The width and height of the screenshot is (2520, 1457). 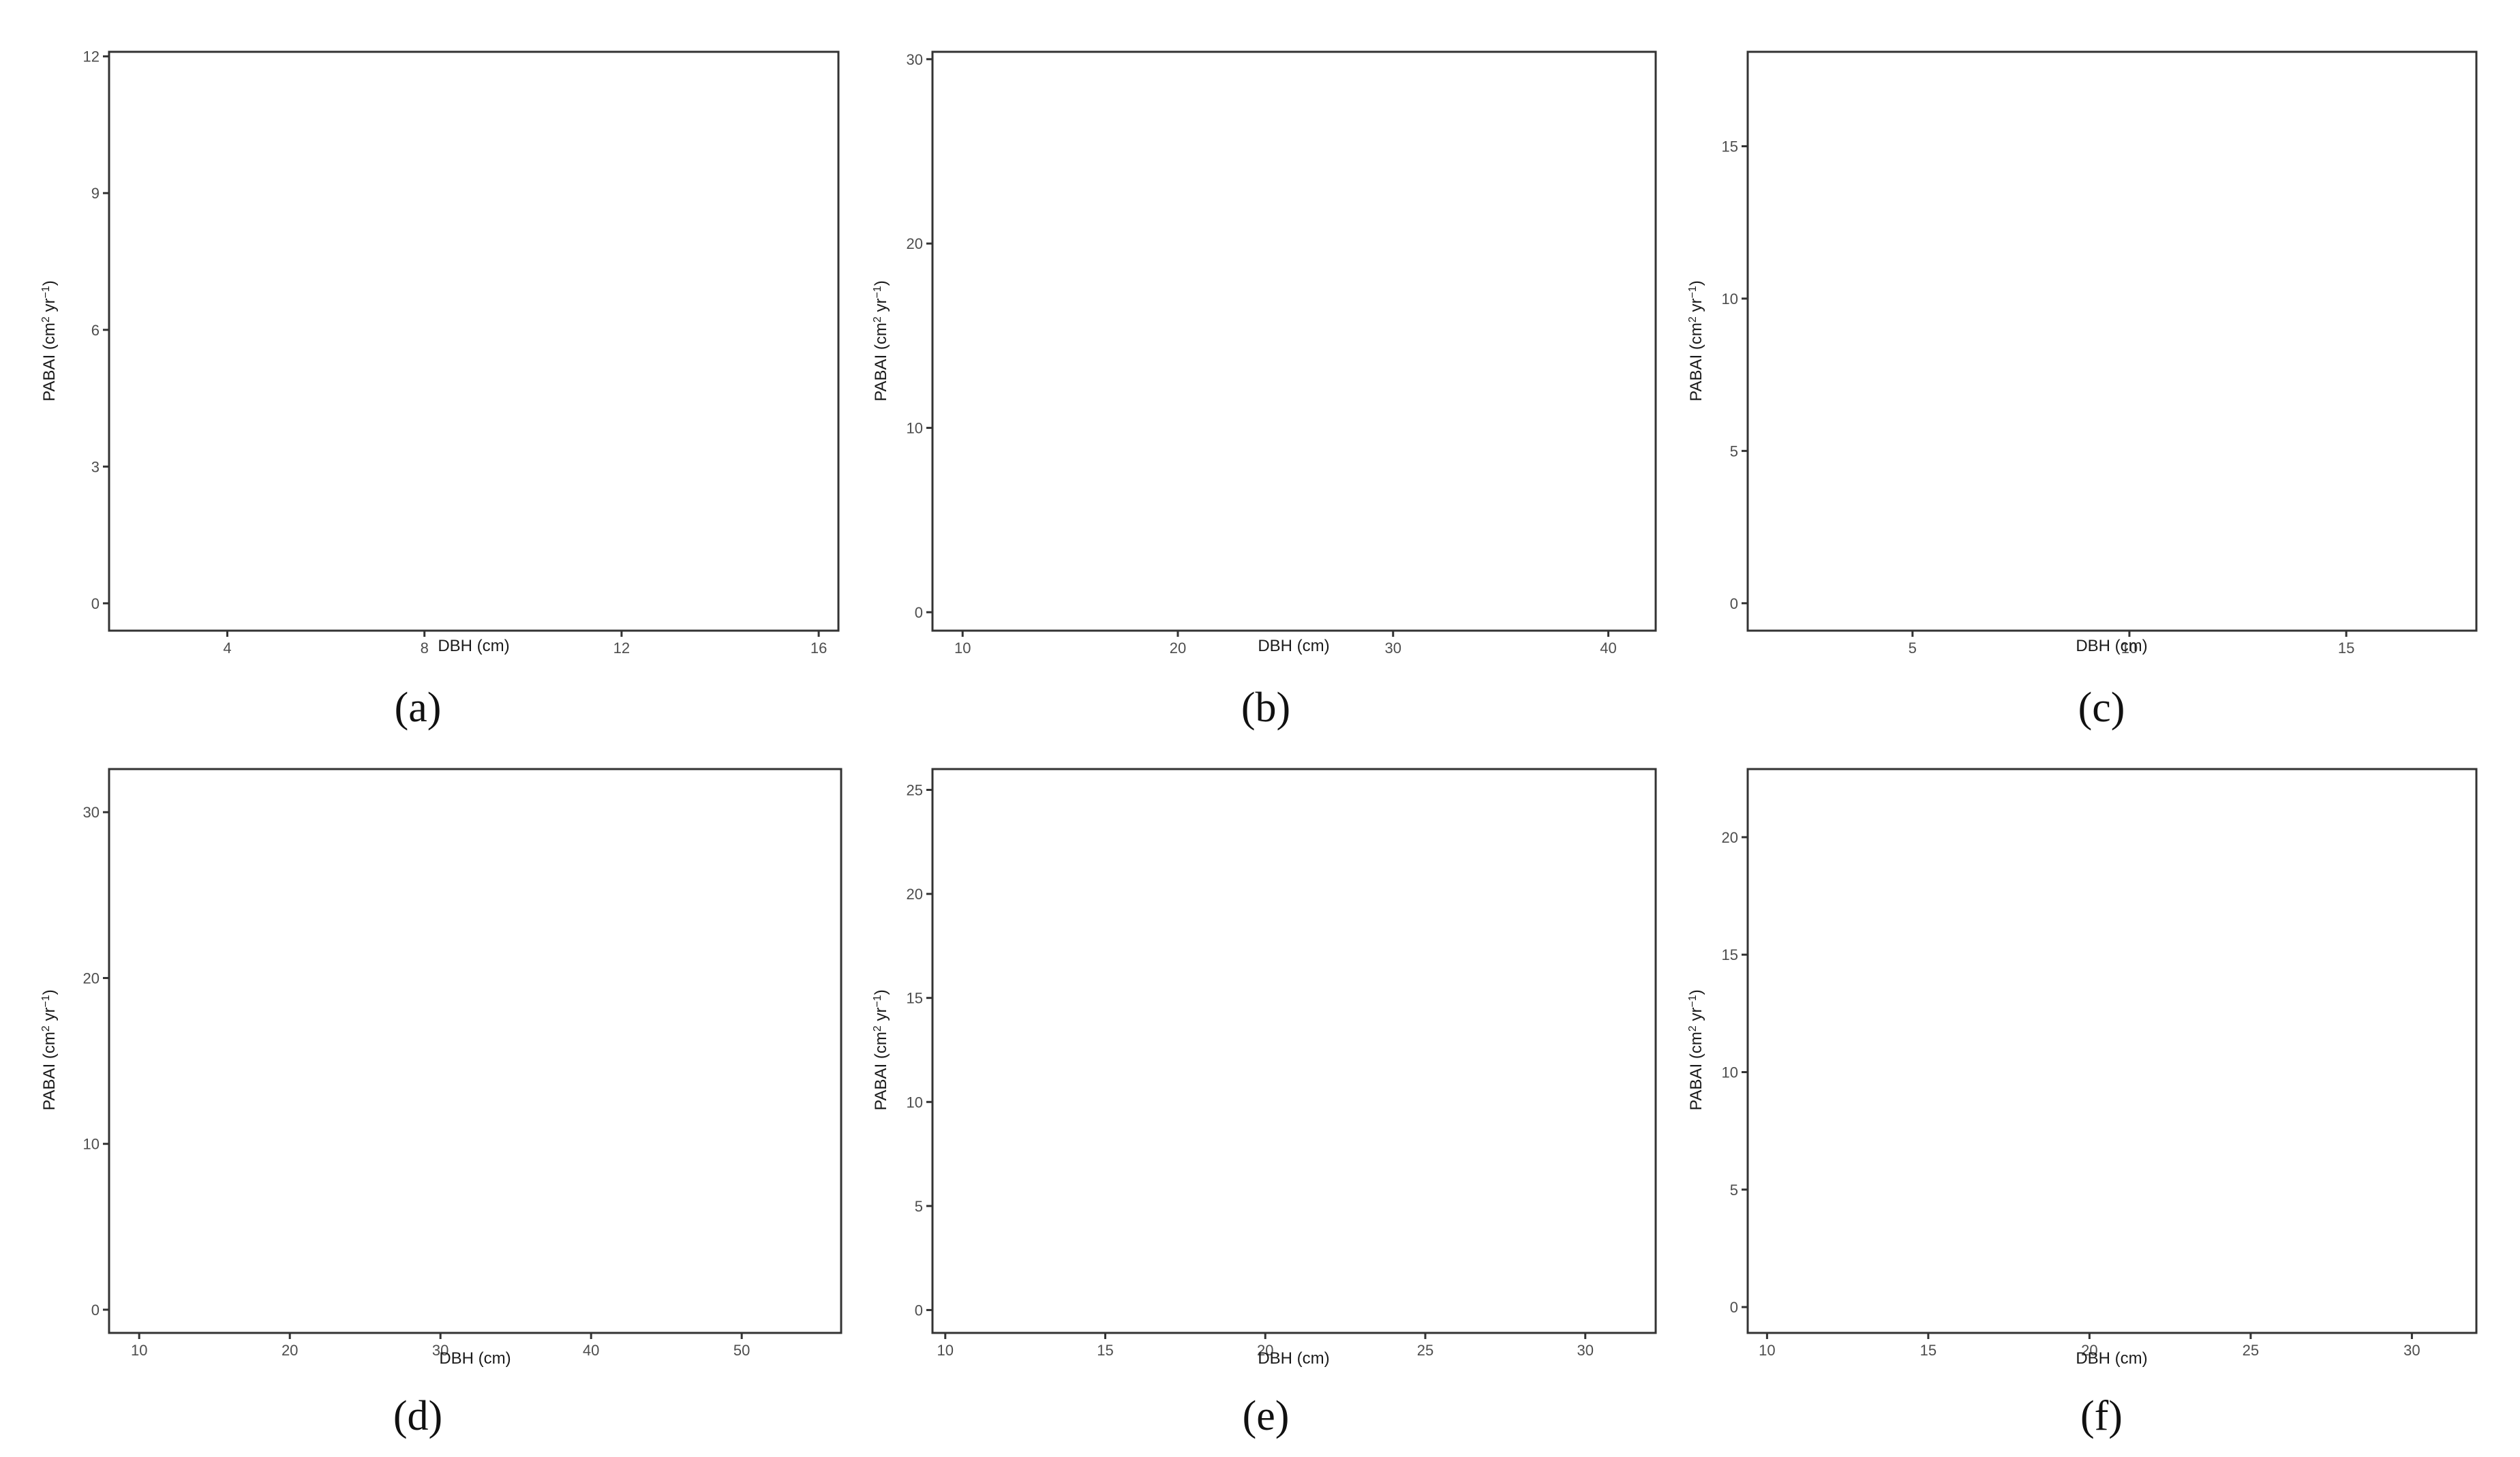 I want to click on y-tick-label: 6, so click(x=95, y=331).